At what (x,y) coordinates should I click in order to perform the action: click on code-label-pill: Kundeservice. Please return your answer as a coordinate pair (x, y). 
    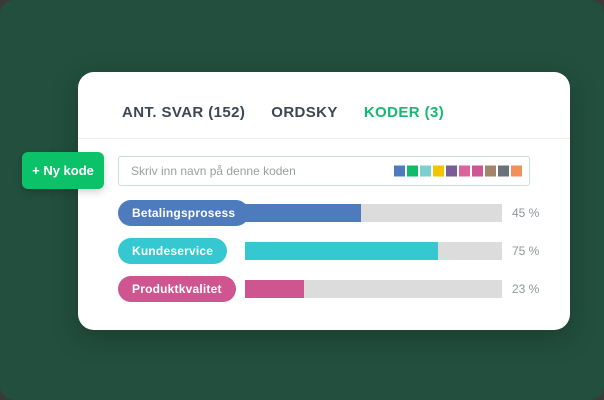
    Looking at the image, I should click on (173, 251).